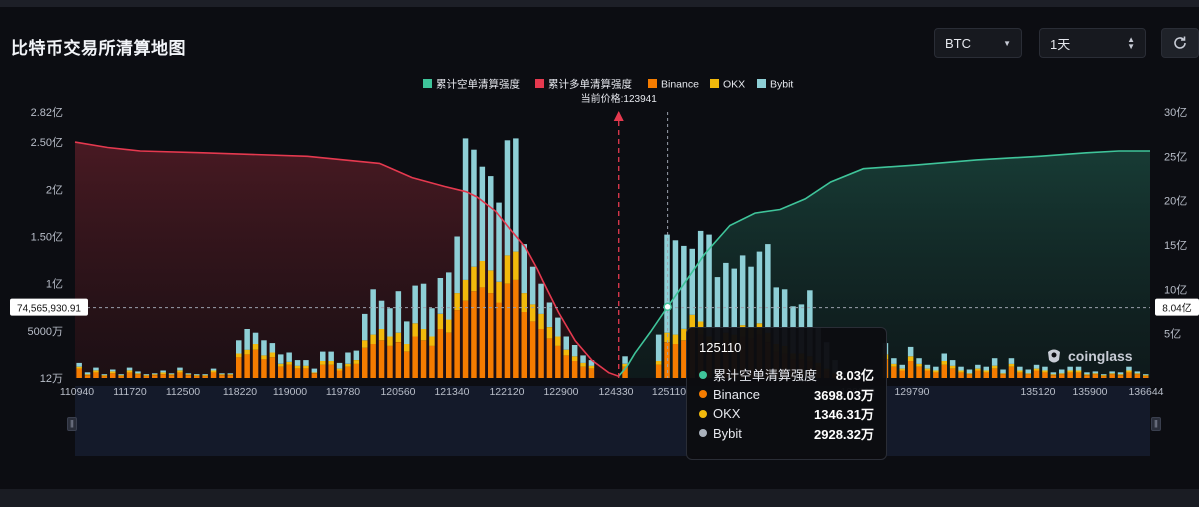 The width and height of the screenshot is (1199, 507). What do you see at coordinates (1145, 392) in the screenshot?
I see `x-axis-tick-label: 136644` at bounding box center [1145, 392].